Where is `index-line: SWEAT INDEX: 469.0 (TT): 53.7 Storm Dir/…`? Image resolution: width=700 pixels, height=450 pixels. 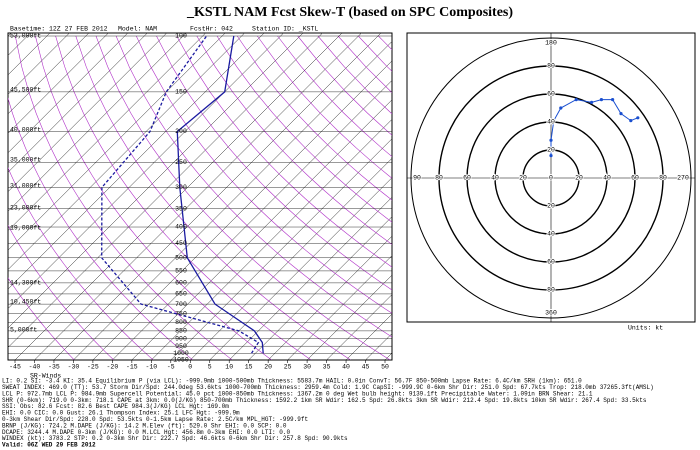 index-line: SWEAT INDEX: 469.0 (TT): 53.7 Storm Dir/… is located at coordinates (328, 387).